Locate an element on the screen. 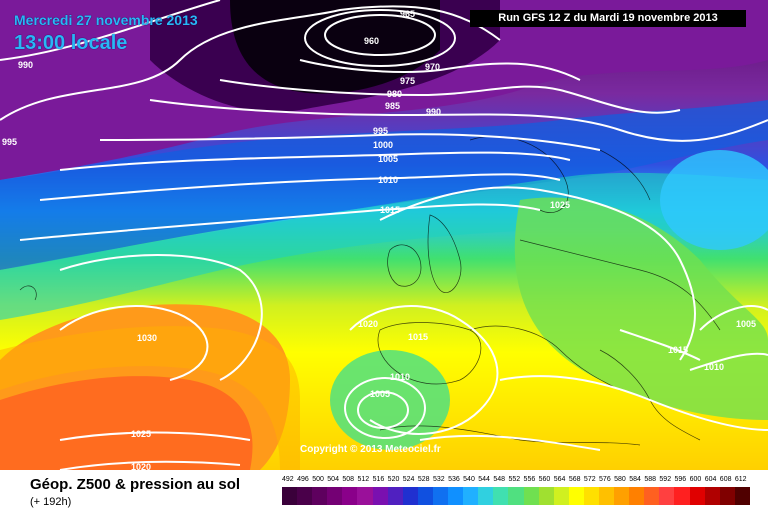  legend-value: 584 is located at coordinates (635, 479).